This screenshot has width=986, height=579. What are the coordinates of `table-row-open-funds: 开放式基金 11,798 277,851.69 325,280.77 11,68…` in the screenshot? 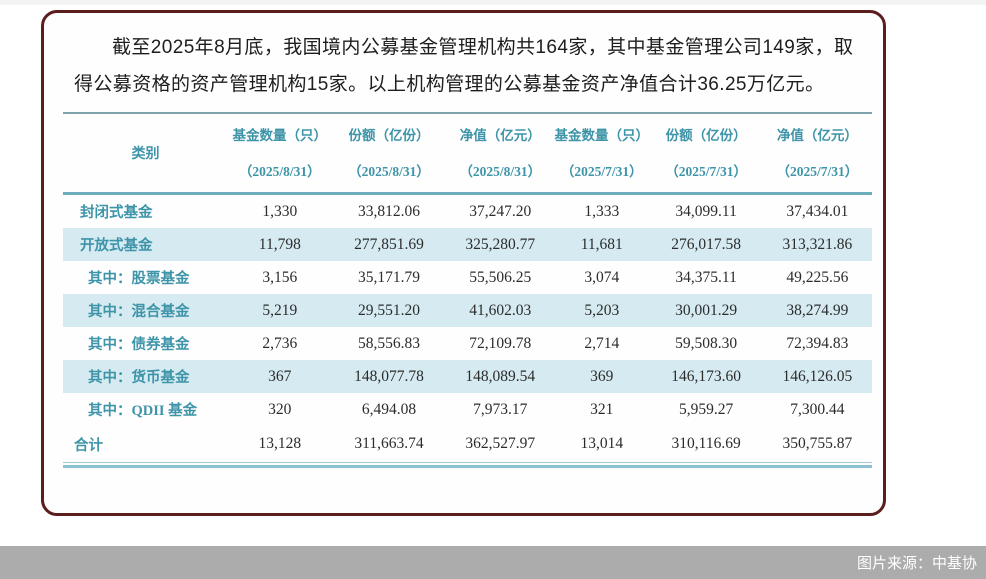 It's located at (467, 245).